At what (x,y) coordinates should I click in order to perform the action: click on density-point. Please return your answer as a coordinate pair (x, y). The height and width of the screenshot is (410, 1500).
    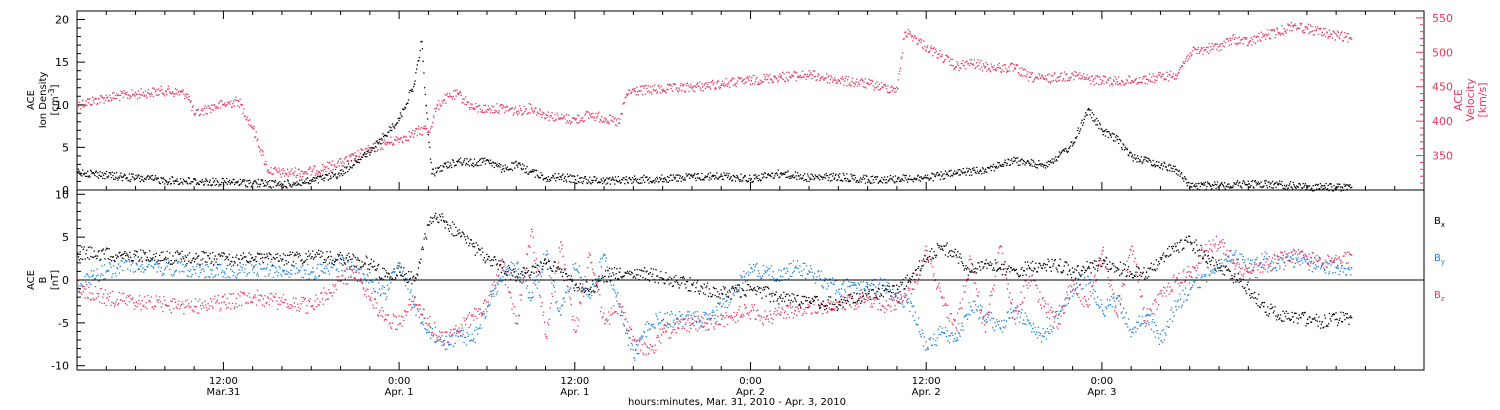
    Looking at the image, I should click on (458, 161).